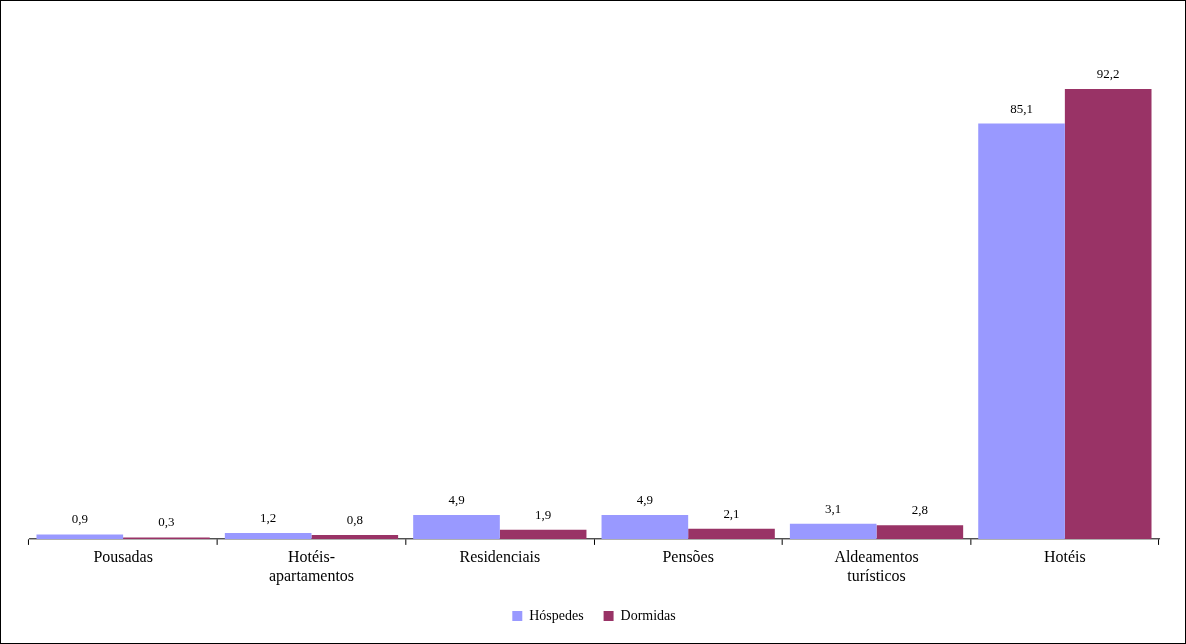 The image size is (1186, 644). Describe the element at coordinates (166, 522) in the screenshot. I see `data-label: 0,3` at that location.